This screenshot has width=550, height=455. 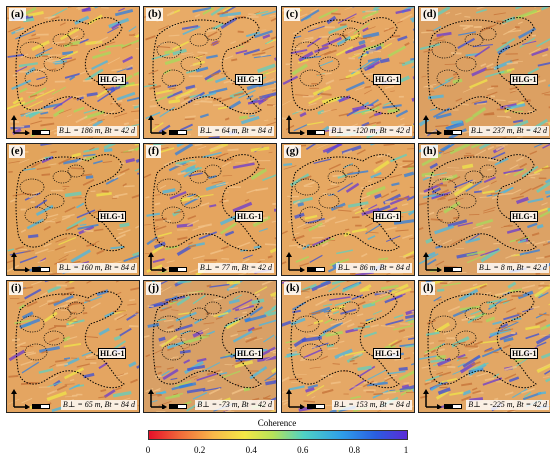 I want to click on colorbar-tick-label: 0.8, so click(x=354, y=450).